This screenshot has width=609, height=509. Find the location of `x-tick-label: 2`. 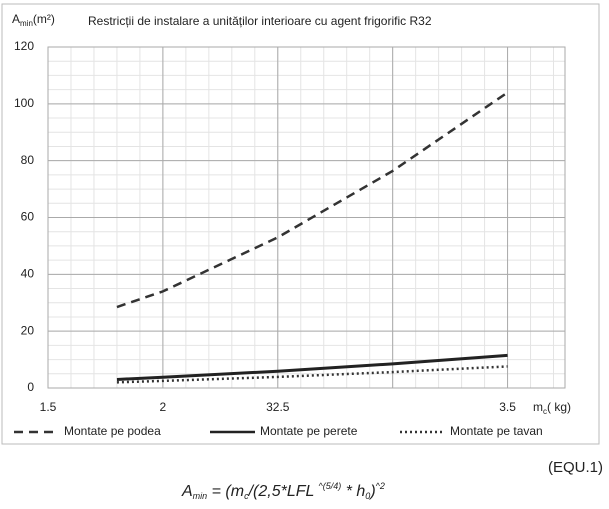

x-tick-label: 2 is located at coordinates (163, 407).